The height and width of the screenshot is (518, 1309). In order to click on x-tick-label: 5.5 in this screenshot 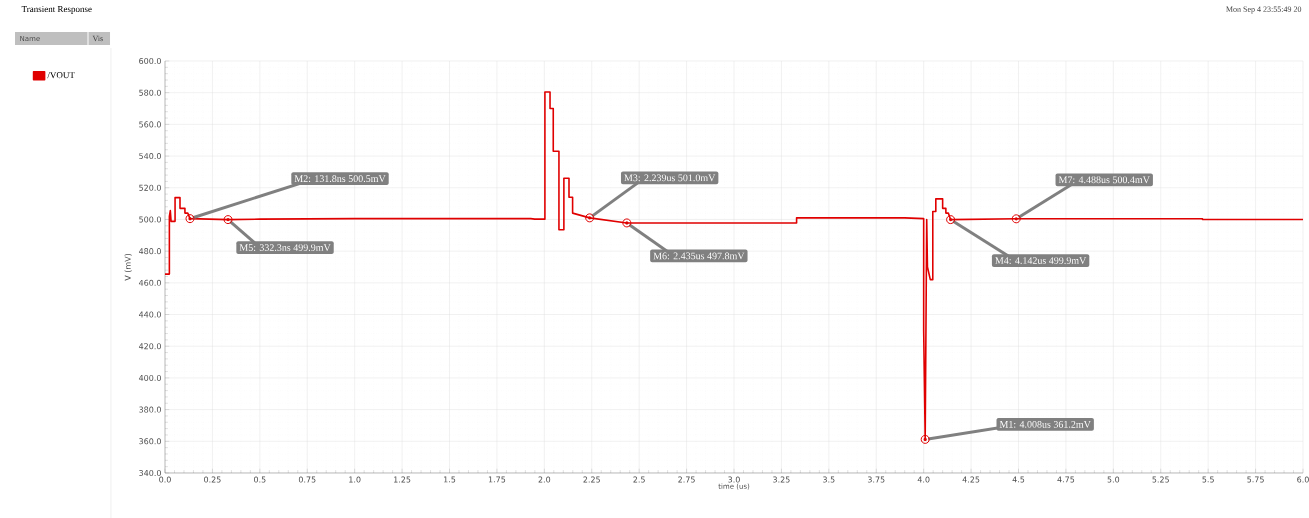, I will do `click(1208, 479)`.